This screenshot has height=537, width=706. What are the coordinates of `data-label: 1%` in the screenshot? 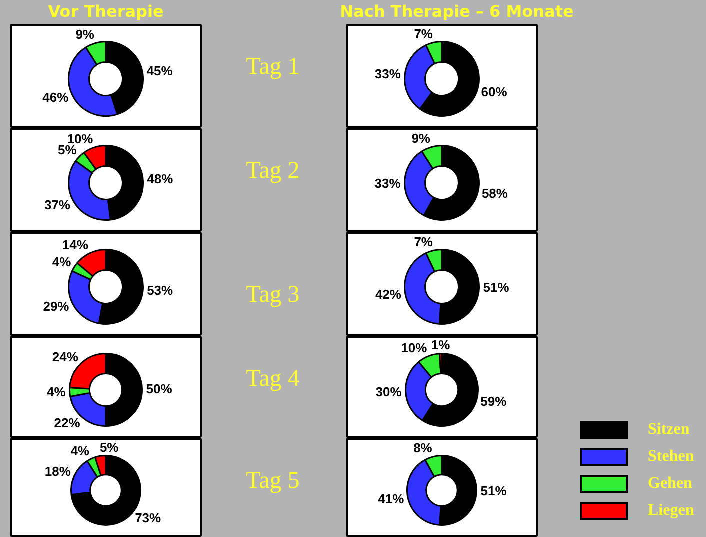 It's located at (441, 344).